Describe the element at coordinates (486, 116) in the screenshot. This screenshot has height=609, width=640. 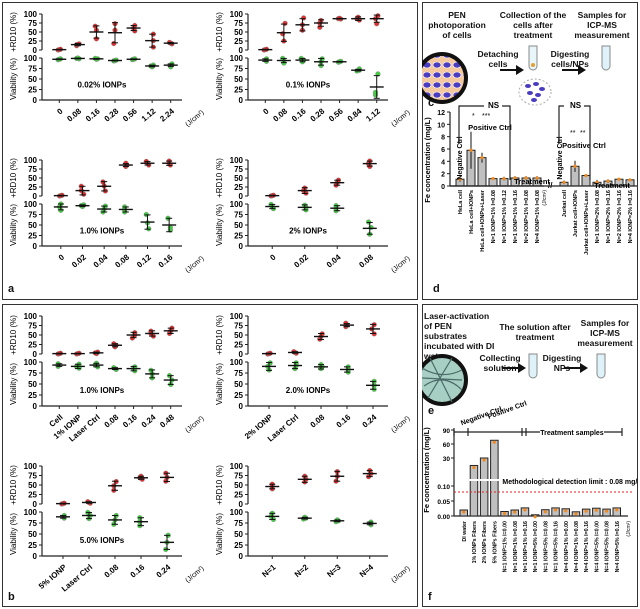
I see `significance-label: ***` at that location.